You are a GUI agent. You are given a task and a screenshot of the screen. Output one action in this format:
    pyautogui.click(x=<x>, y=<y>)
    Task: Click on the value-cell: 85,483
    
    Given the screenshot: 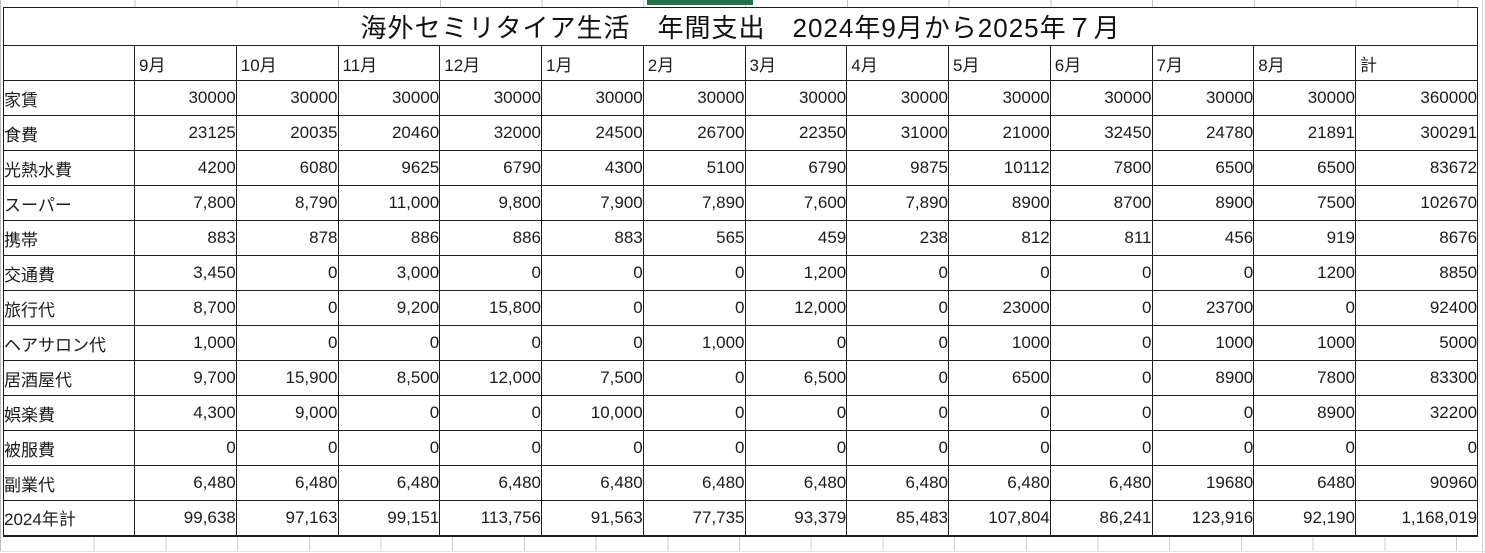 What is the action you would take?
    pyautogui.click(x=897, y=518)
    